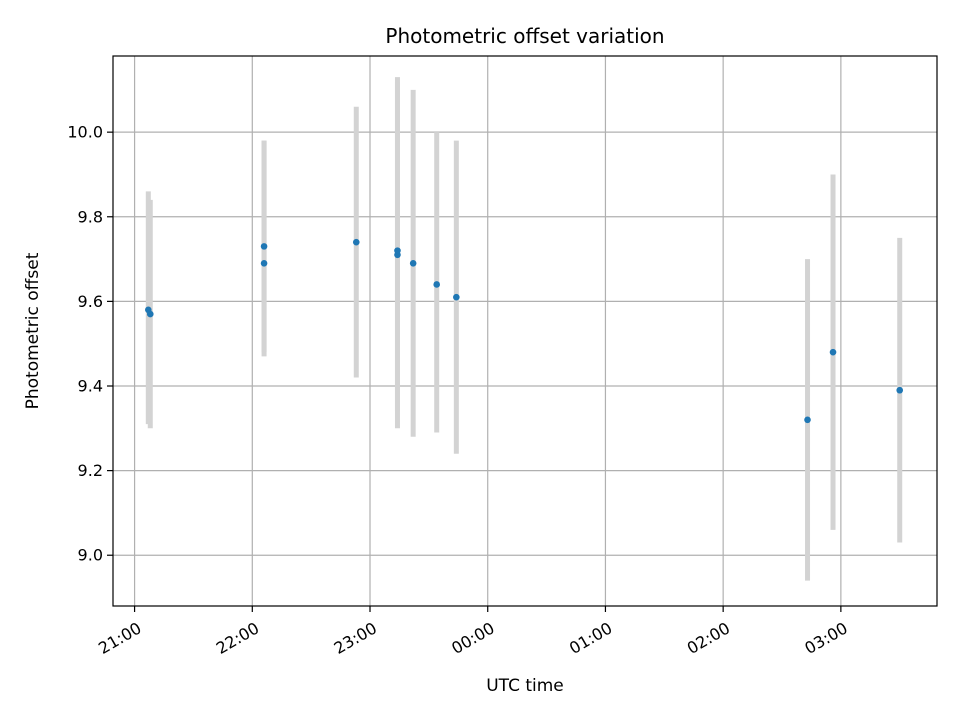 The width and height of the screenshot is (960, 720). What do you see at coordinates (33, 330) in the screenshot?
I see `y-axis-title: Photometric offset` at bounding box center [33, 330].